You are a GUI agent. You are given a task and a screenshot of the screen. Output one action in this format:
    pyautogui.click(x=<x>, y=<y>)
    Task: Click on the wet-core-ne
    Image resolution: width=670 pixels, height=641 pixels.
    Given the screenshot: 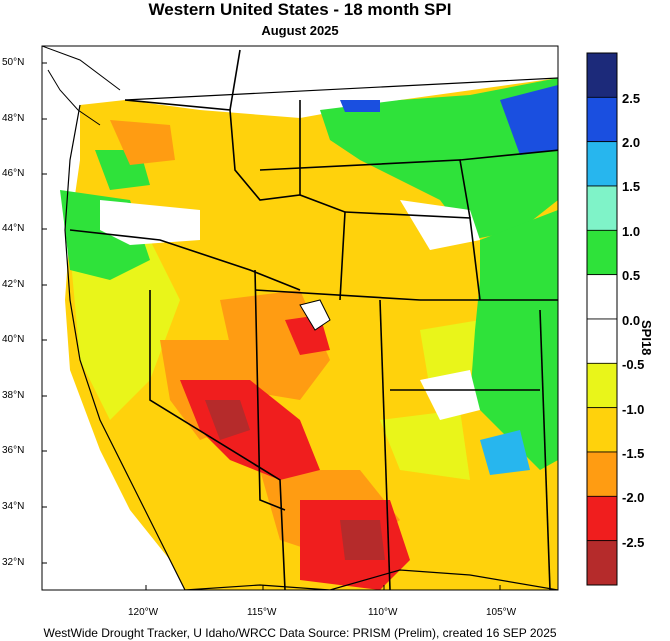 What is the action you would take?
    pyautogui.click(x=529, y=120)
    